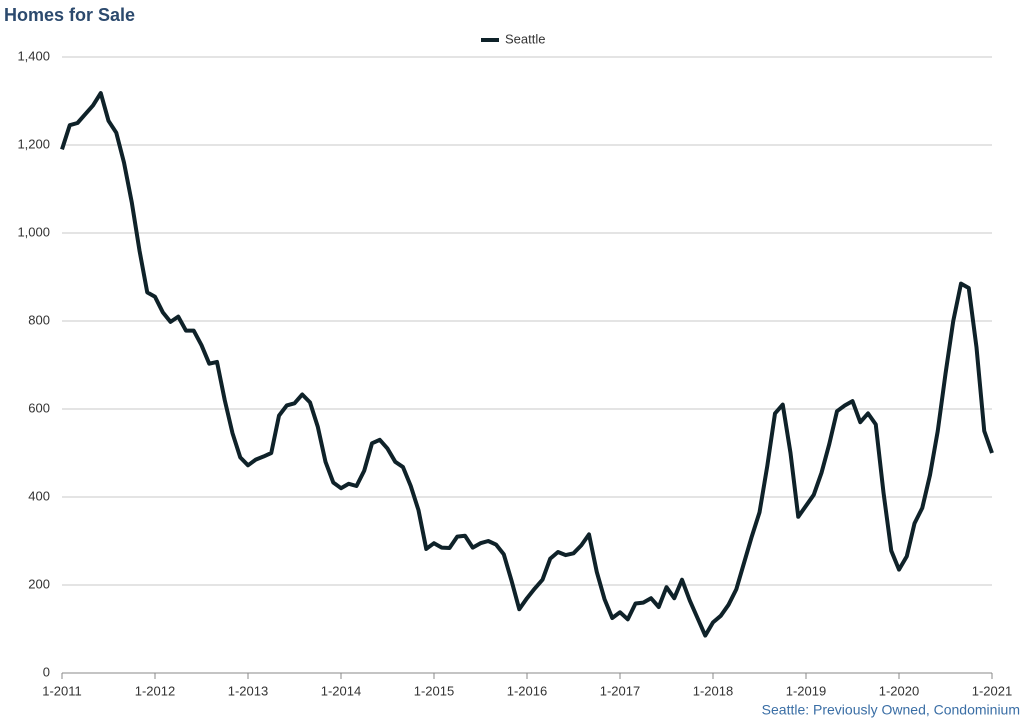 This screenshot has width=1024, height=723. What do you see at coordinates (33, 143) in the screenshot?
I see `y-tick-label: 1,200` at bounding box center [33, 143].